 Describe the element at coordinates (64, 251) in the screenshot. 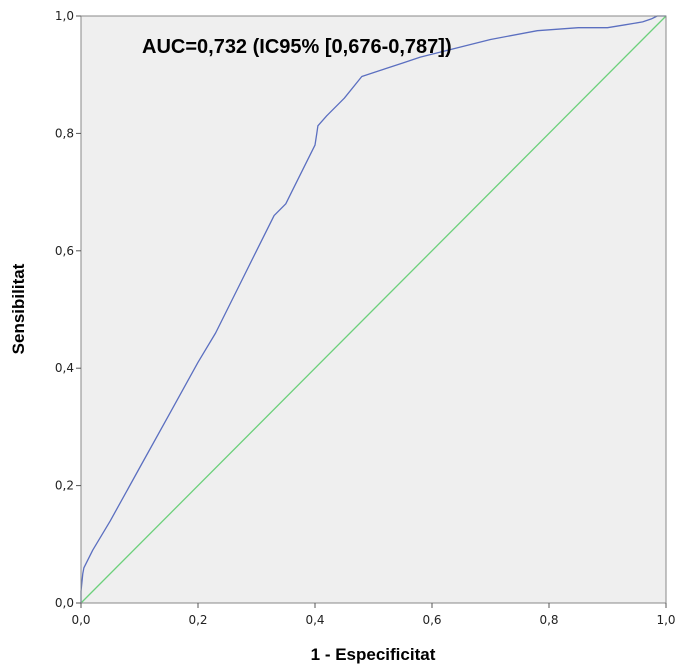

I see `y-tick-label: 0,6` at that location.